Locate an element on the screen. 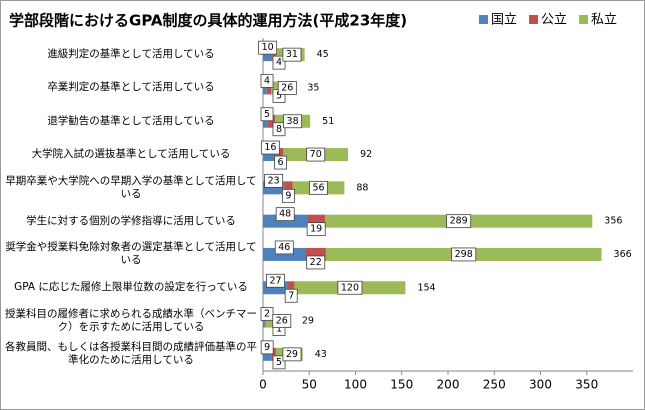 The width and height of the screenshot is (645, 410). total-label: 356 is located at coordinates (613, 221).